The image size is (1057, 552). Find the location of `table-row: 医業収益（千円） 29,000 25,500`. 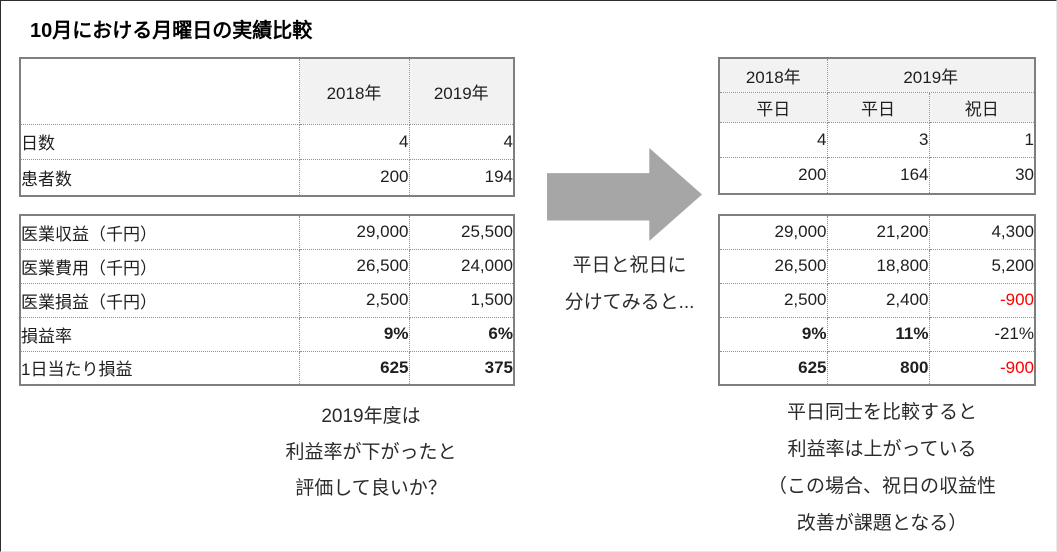

table-row: 医業収益（千円） 29,000 25,500 is located at coordinates (267, 232).